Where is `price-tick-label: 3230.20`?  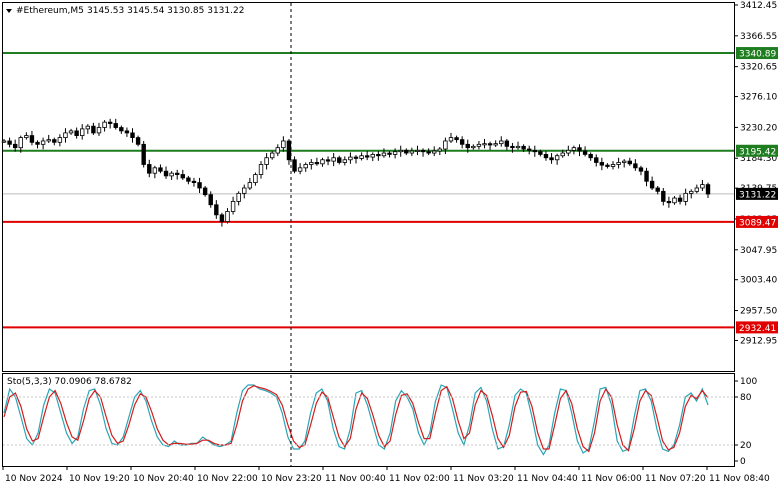
price-tick-label: 3230.20 is located at coordinates (758, 128).